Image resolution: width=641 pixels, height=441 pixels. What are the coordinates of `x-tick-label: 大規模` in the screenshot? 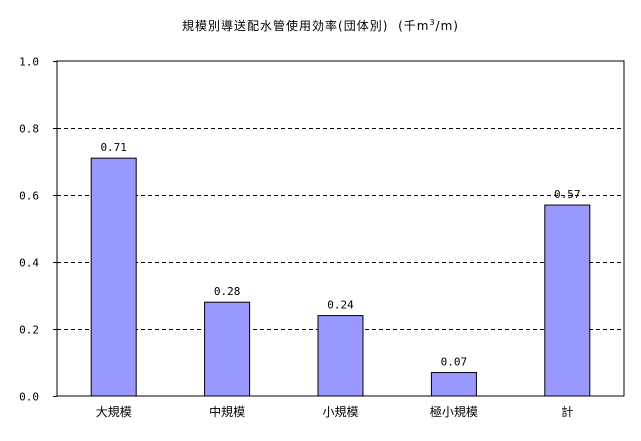 It's located at (114, 411).